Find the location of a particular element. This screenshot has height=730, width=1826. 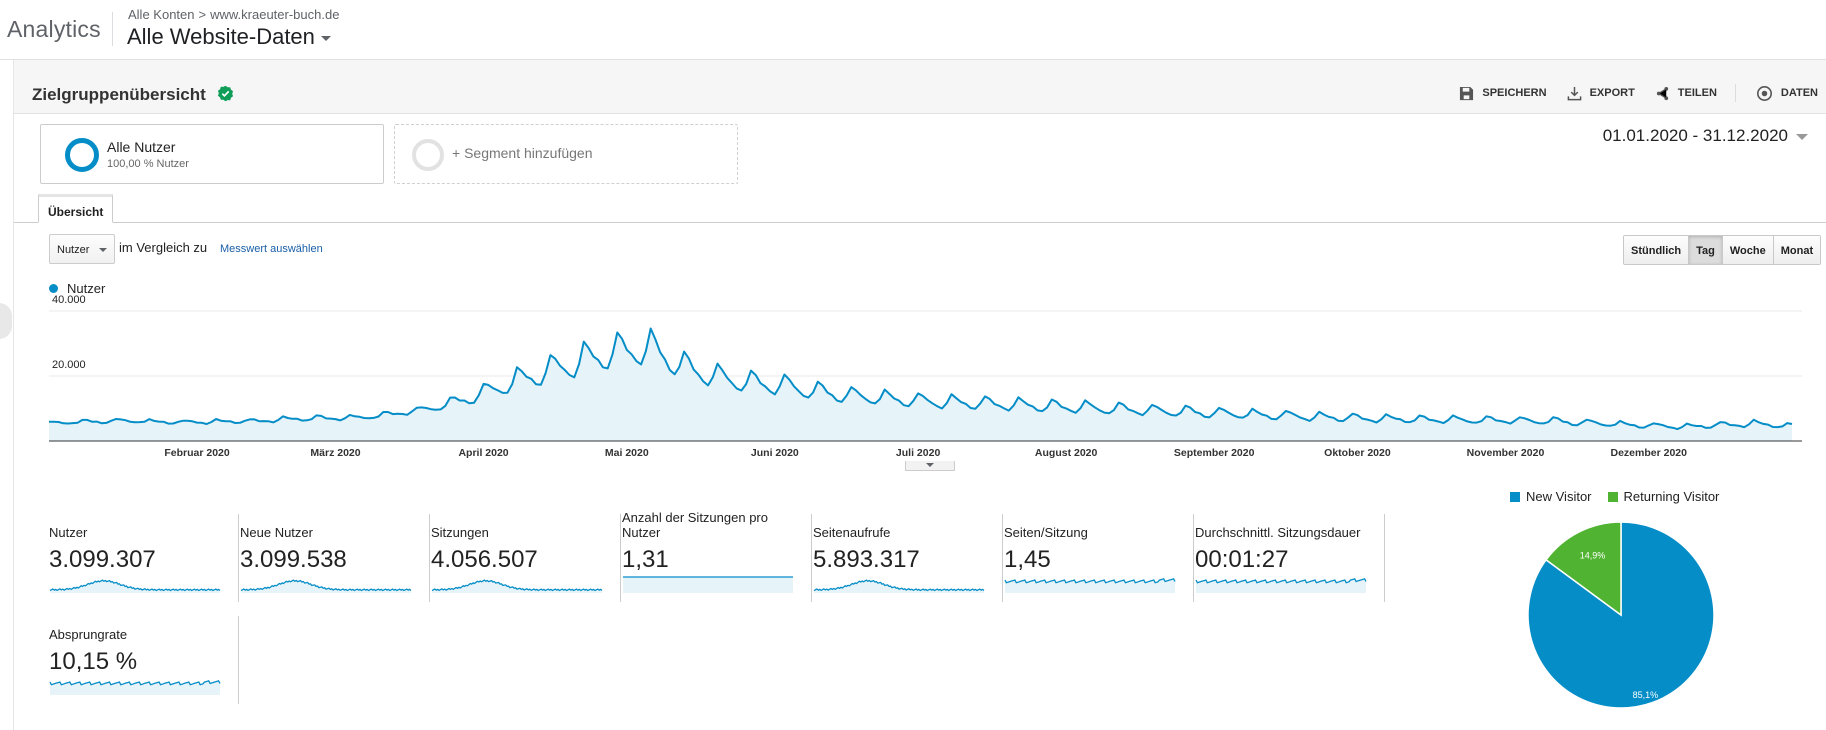

granularity-toggle: Stündlich Tag Woche Monat is located at coordinates (1722, 250).